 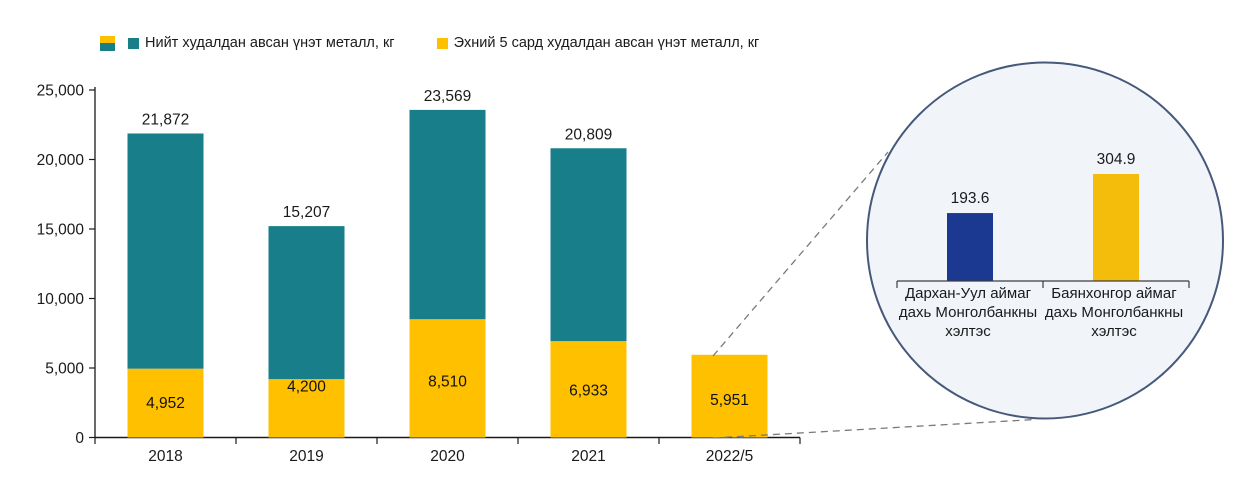 What do you see at coordinates (61, 230) in the screenshot?
I see `y-tick-label-3: 15,000` at bounding box center [61, 230].